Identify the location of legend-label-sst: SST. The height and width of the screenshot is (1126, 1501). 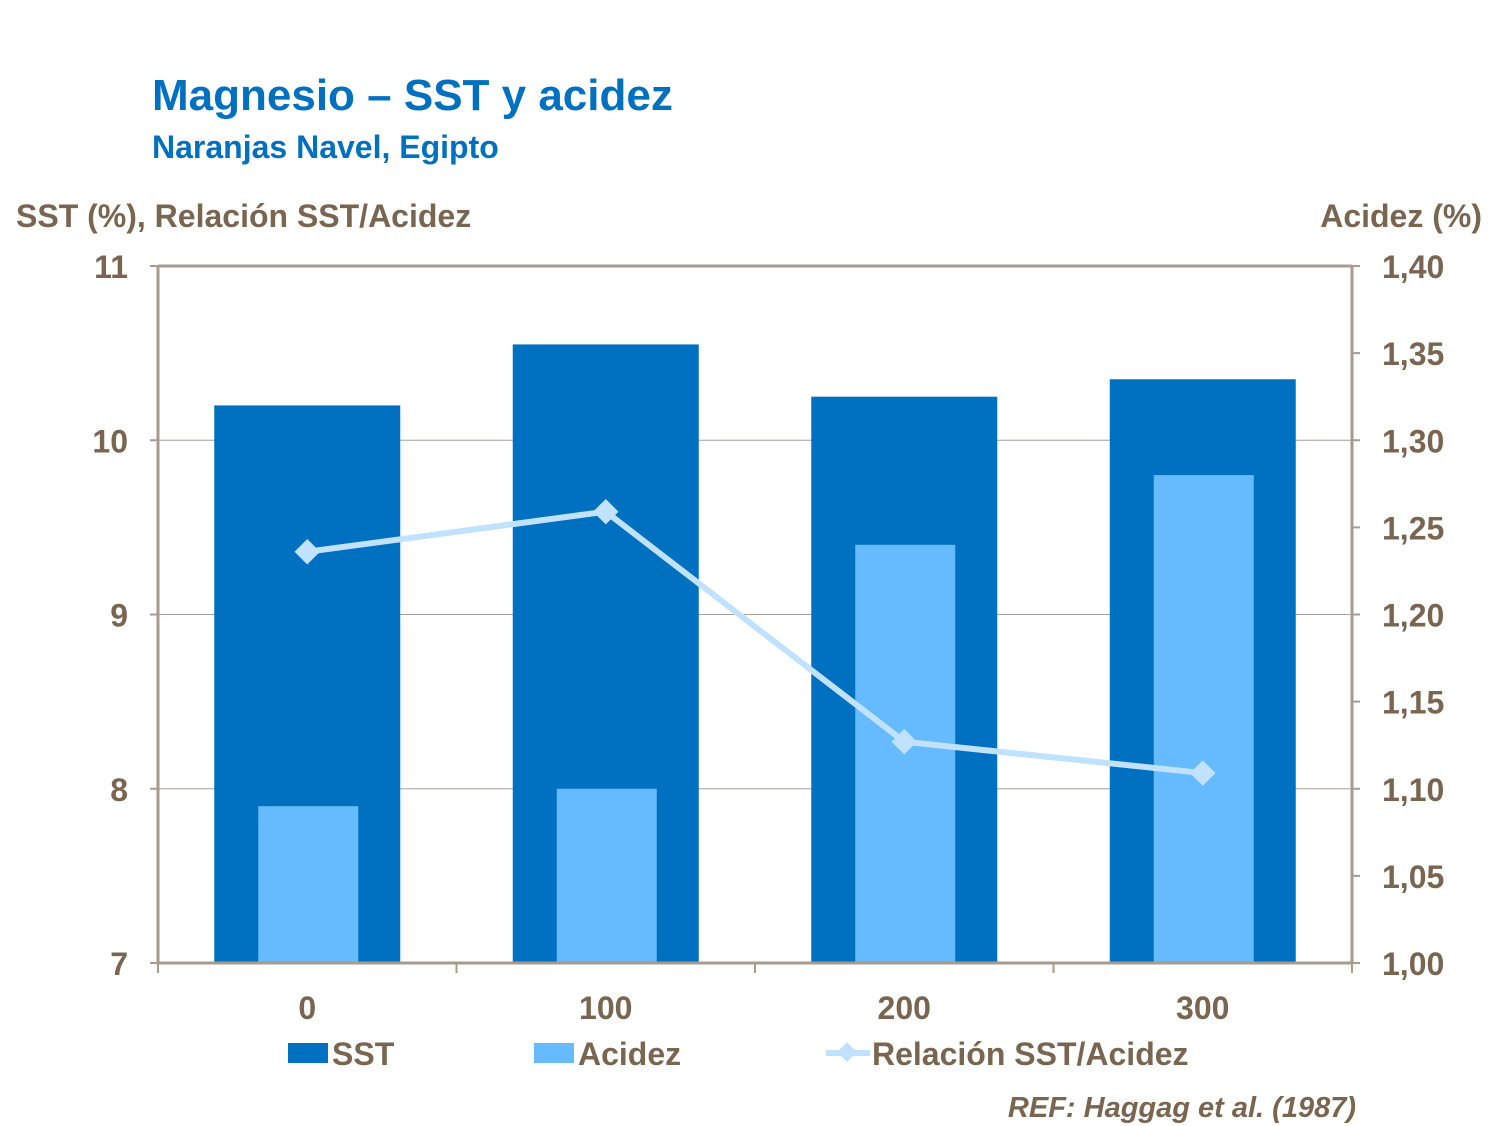
(363, 1054).